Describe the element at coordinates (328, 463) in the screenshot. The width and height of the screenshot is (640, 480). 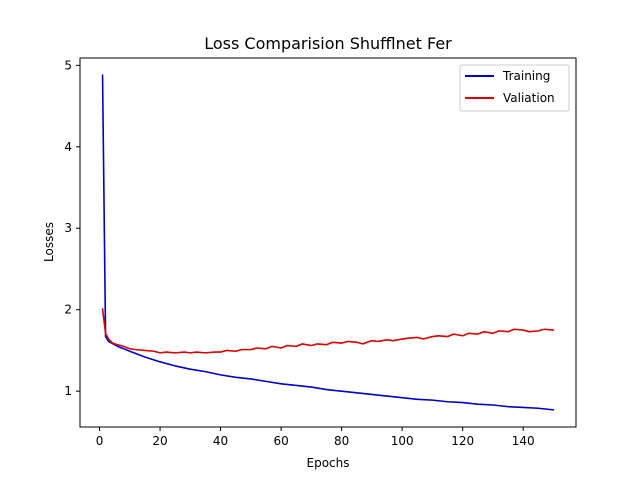
I see `x-axis-label: Epochs` at that location.